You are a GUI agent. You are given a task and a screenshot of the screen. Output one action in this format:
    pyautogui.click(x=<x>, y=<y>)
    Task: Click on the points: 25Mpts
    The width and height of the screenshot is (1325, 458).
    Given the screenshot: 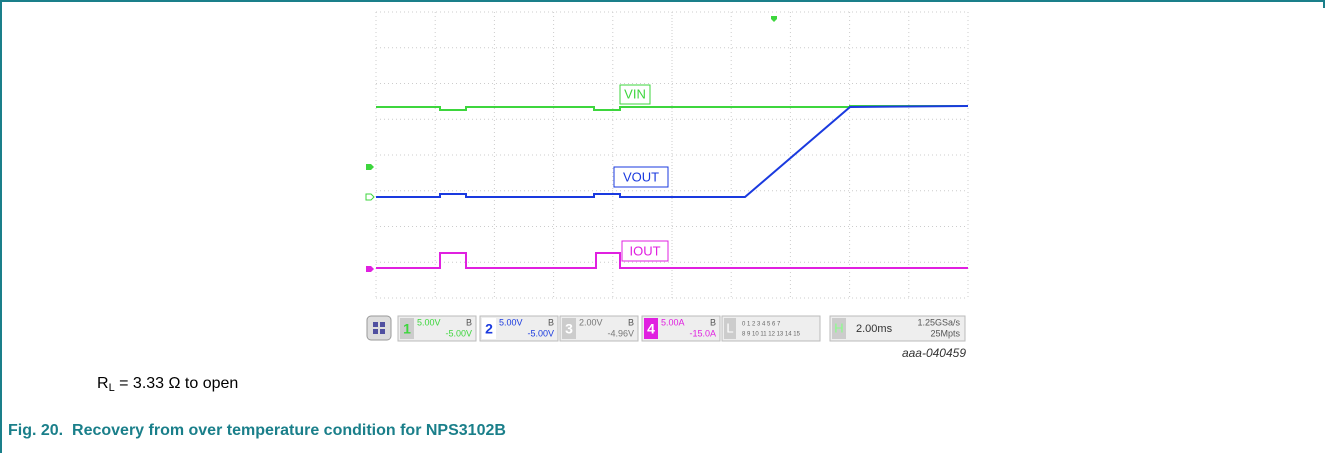 What is the action you would take?
    pyautogui.click(x=945, y=333)
    